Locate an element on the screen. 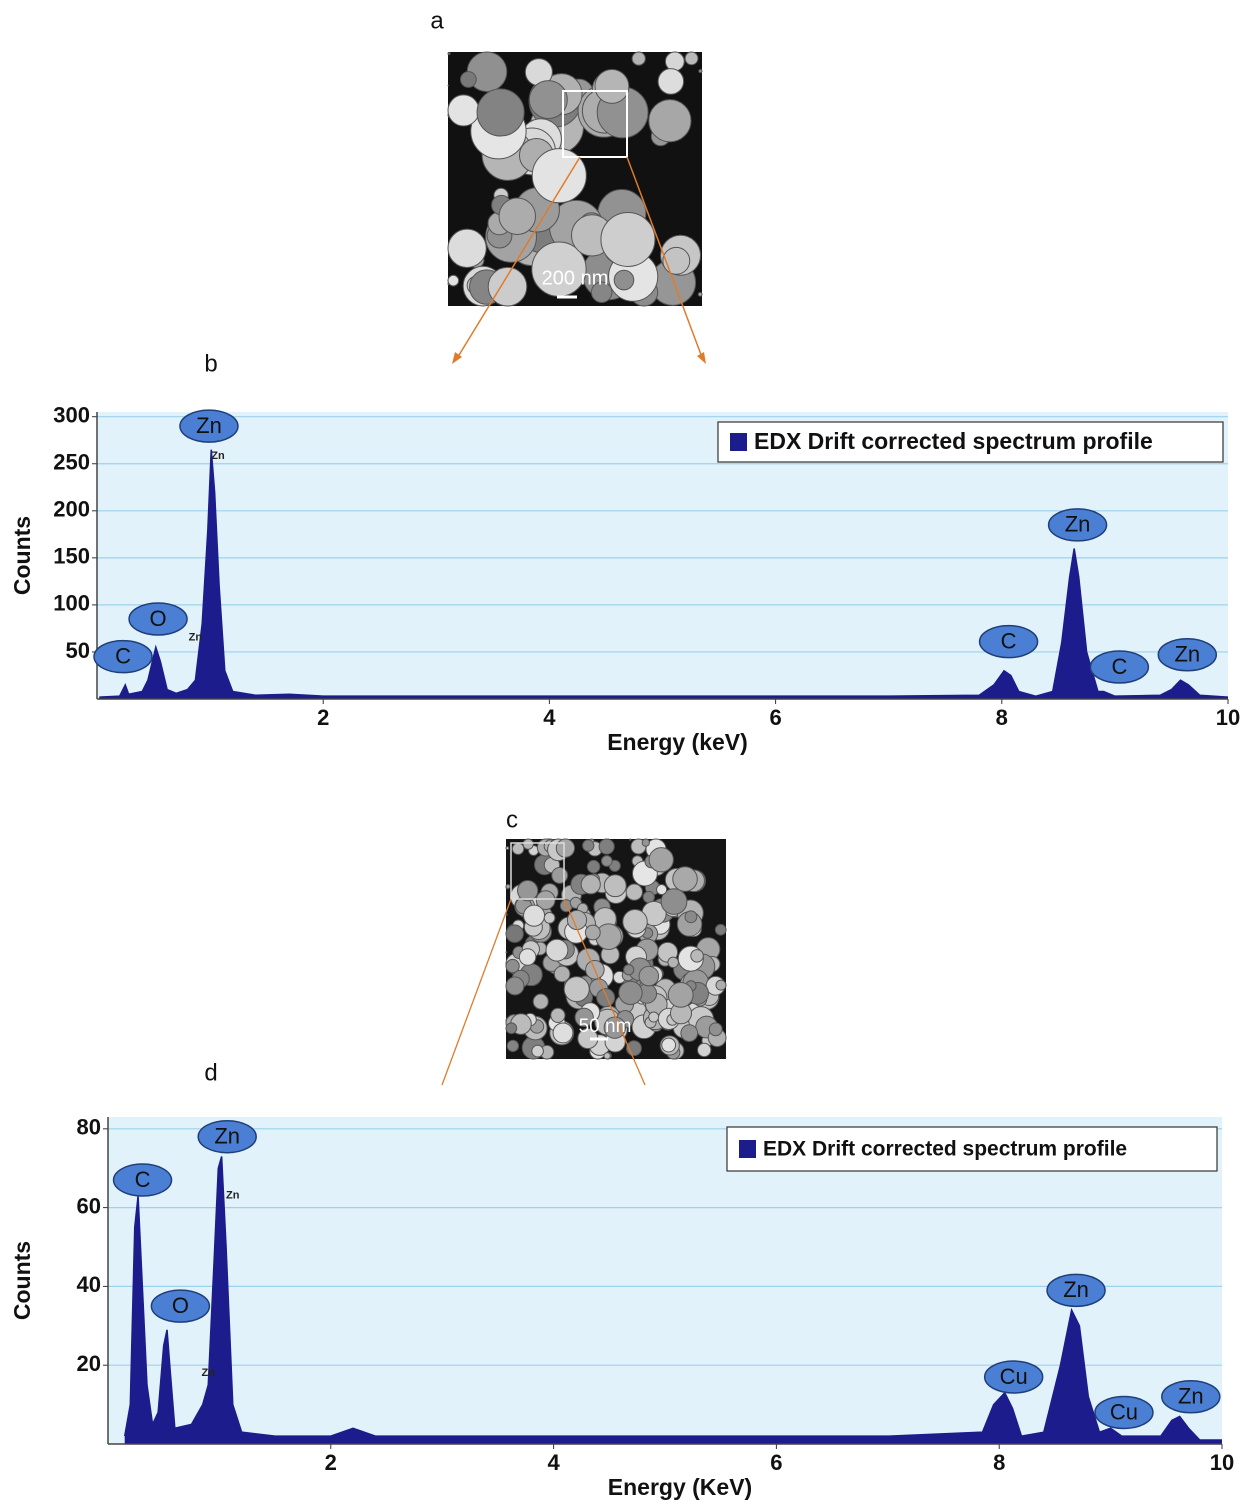 This screenshot has width=1245, height=1504. y-tick-label: 40 is located at coordinates (89, 1284).